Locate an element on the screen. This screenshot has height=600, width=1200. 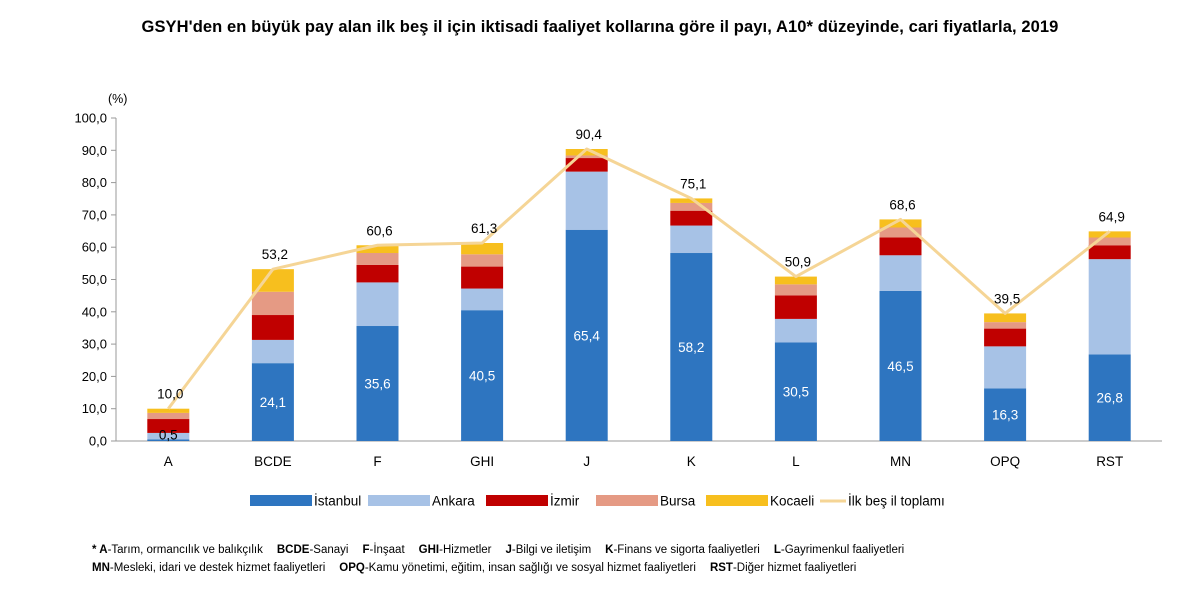
footnote-code: L is located at coordinates (777, 550).